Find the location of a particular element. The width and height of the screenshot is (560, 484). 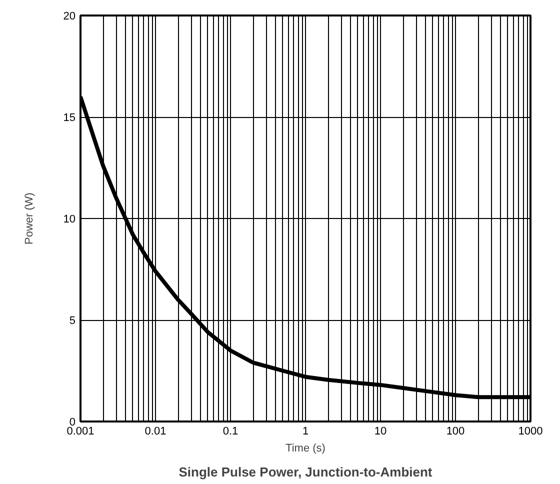

x-axis-title: Time (s) is located at coordinates (306, 448).